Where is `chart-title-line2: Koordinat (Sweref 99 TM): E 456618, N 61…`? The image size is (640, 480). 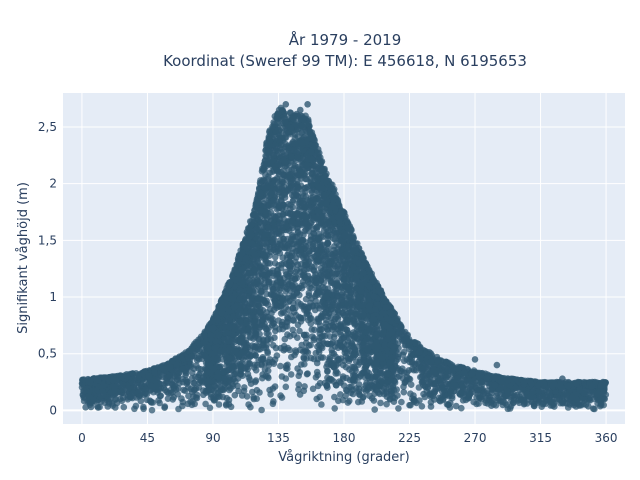 chart-title-line2: Koordinat (Sweref 99 TM): E 456618, N 61… is located at coordinates (345, 61).